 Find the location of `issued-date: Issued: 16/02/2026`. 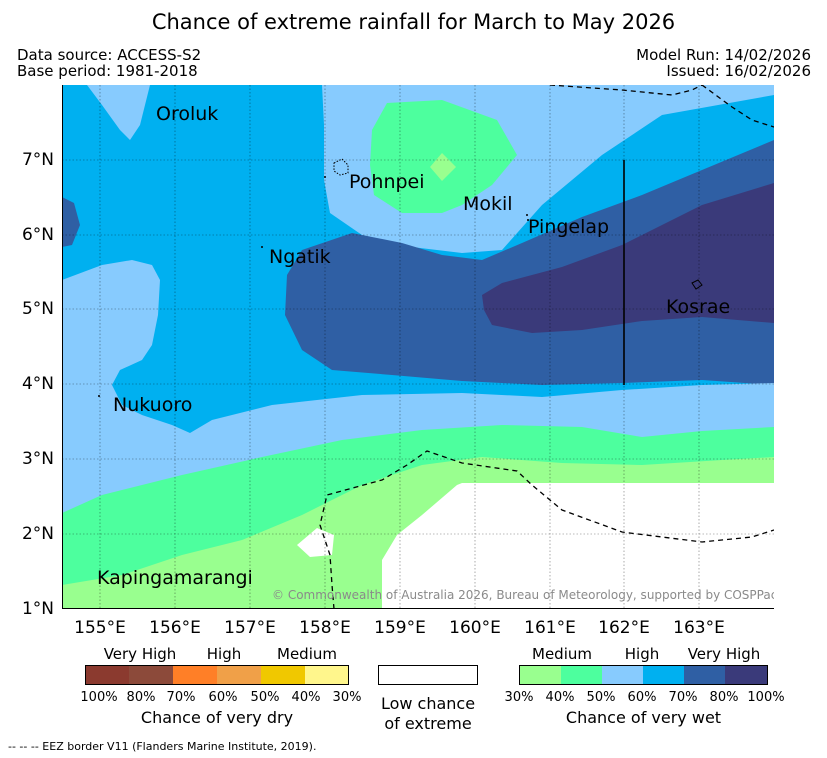

issued-date: Issued: 16/02/2026 is located at coordinates (738, 71).